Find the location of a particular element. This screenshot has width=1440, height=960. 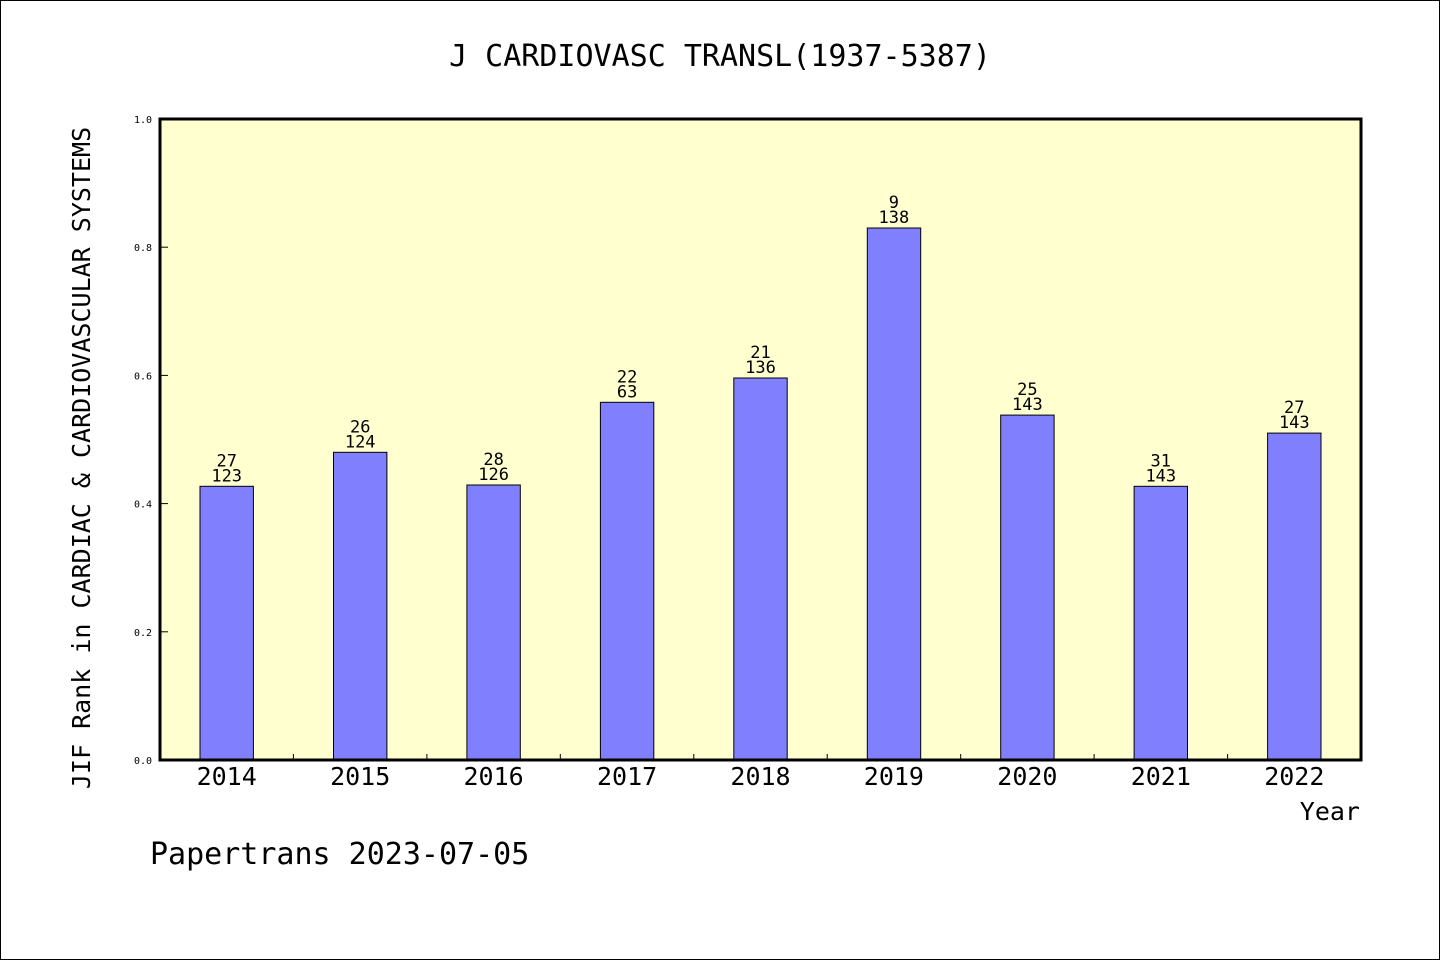

bar-2022 is located at coordinates (1294, 596).